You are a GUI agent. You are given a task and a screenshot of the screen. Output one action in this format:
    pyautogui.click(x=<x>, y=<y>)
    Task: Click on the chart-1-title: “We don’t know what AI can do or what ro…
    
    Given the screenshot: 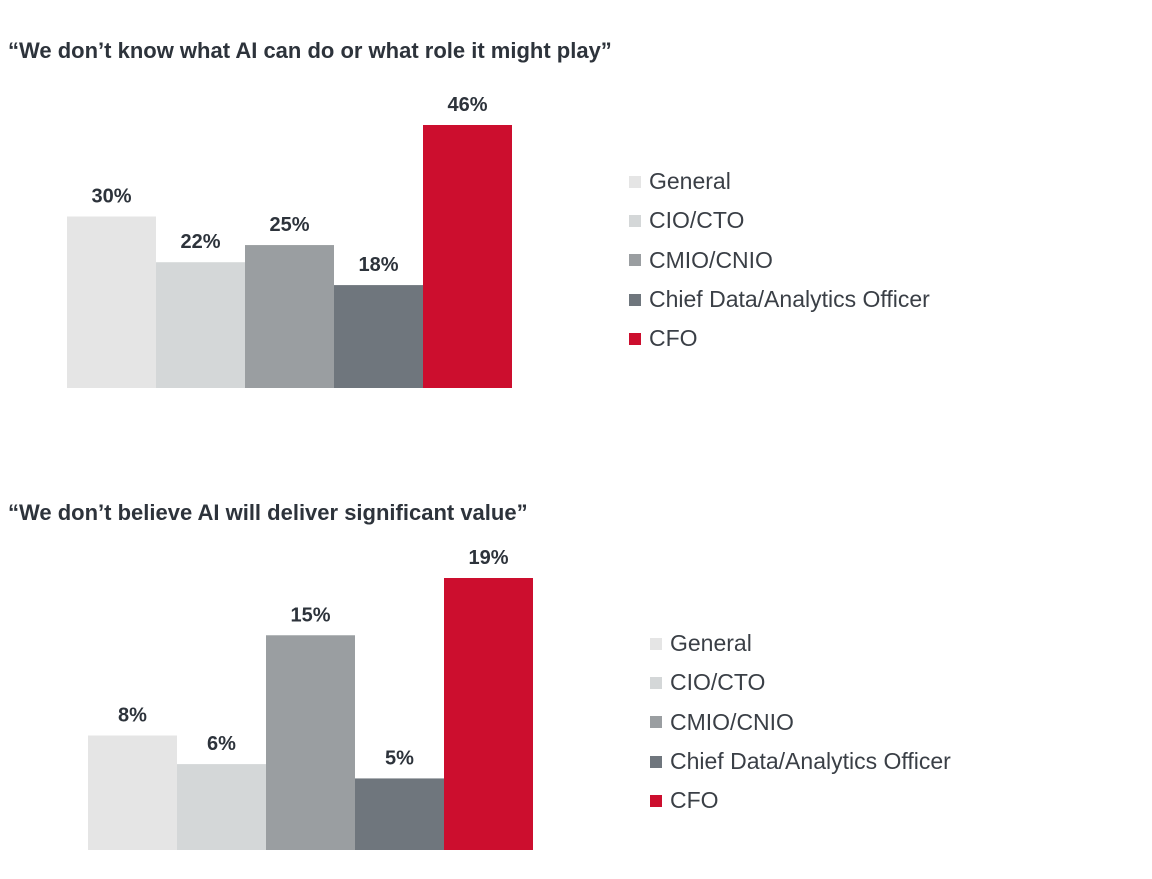 What is the action you would take?
    pyautogui.click(x=310, y=50)
    